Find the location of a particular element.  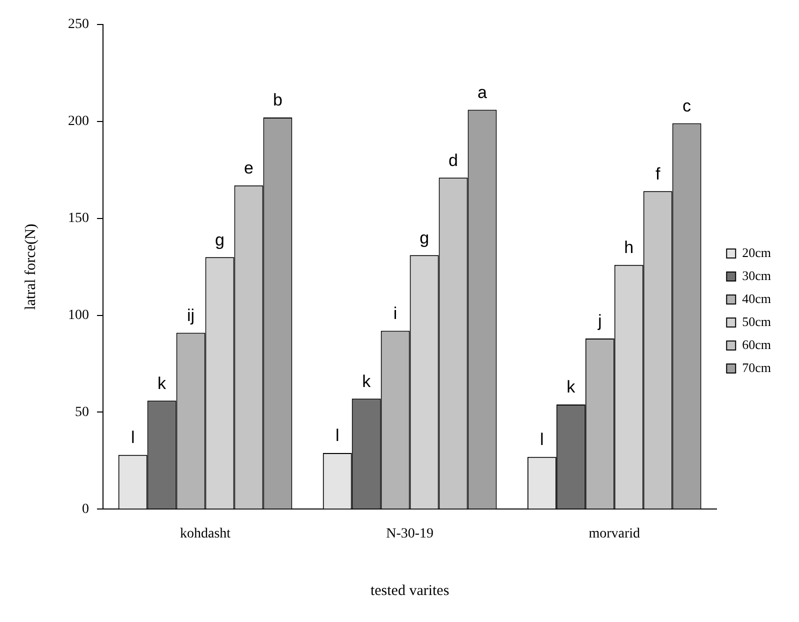

data-label: b is located at coordinates (277, 100).